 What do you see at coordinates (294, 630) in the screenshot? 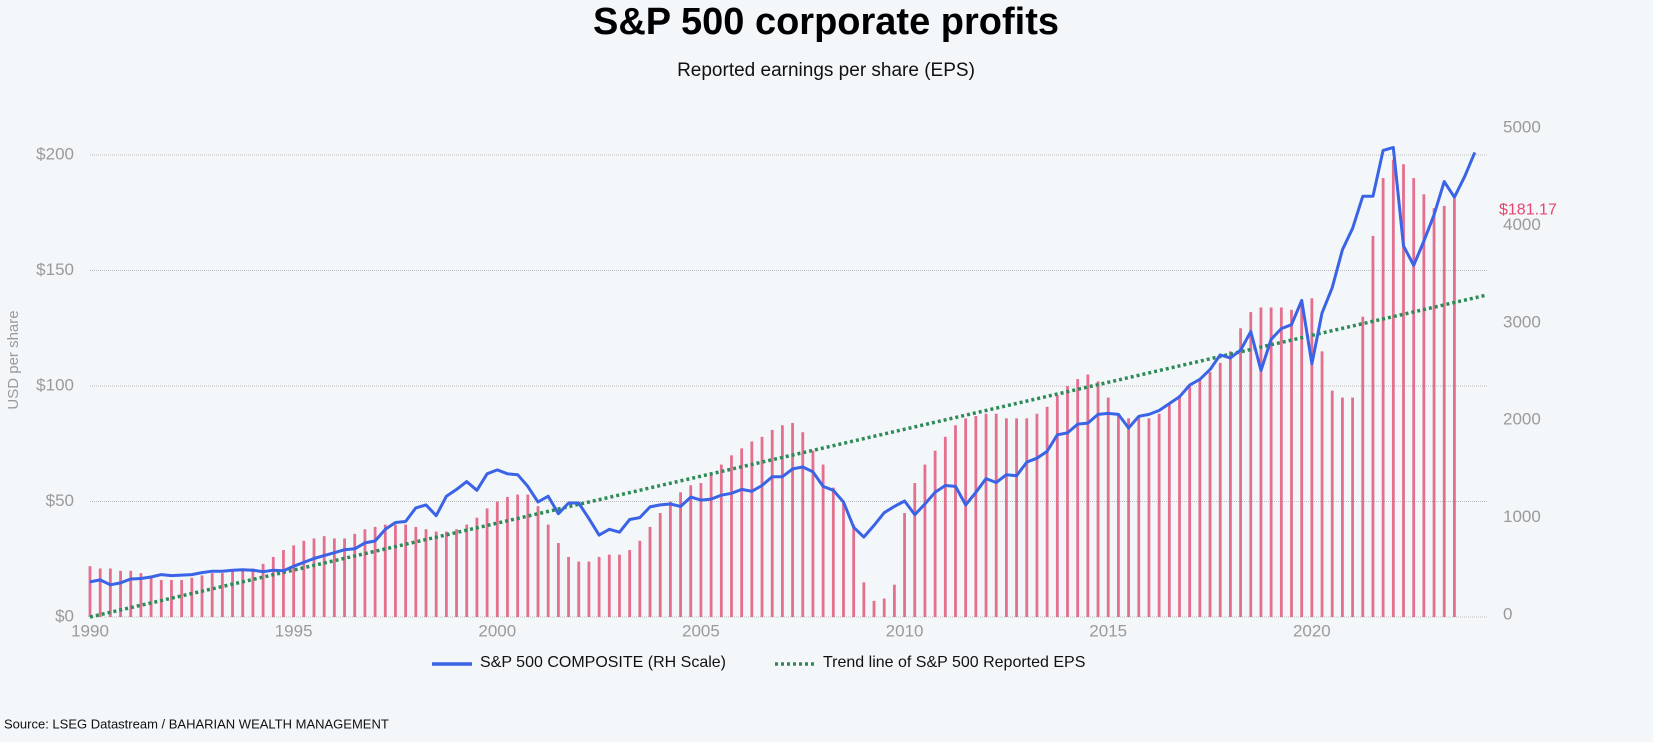
I see `x-tick-label: 1995` at bounding box center [294, 630].